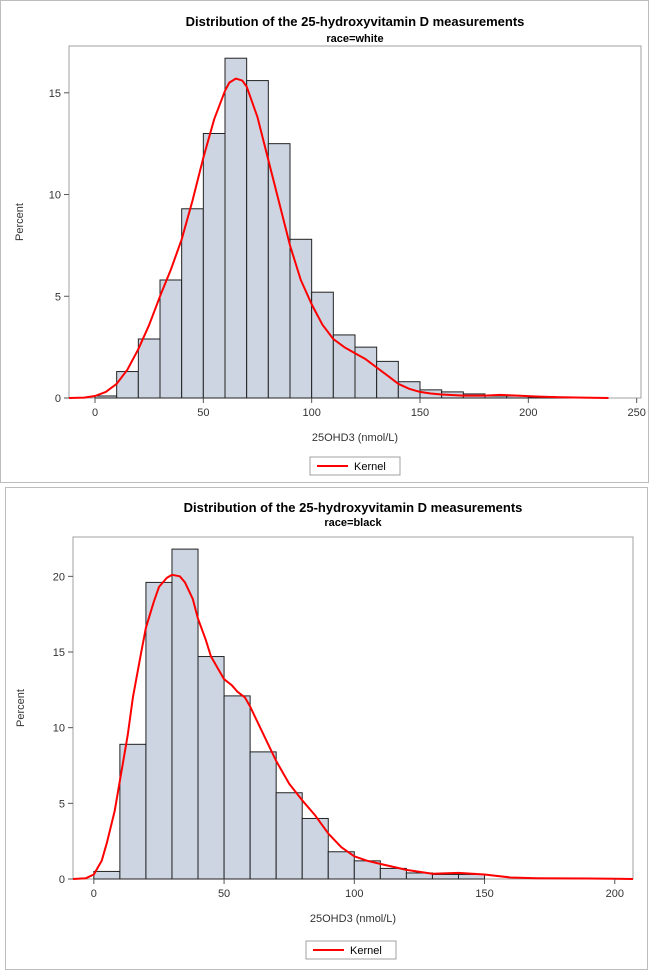 The width and height of the screenshot is (649, 971). Describe the element at coordinates (353, 523) in the screenshot. I see `chart-subtitle: race=black` at that location.